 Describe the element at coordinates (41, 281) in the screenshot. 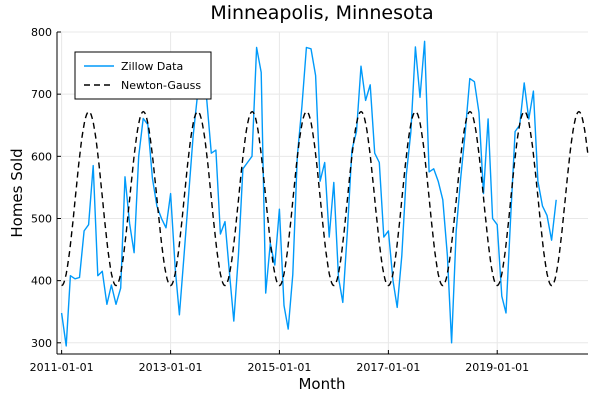

I see `y-tick-label: 400` at that location.